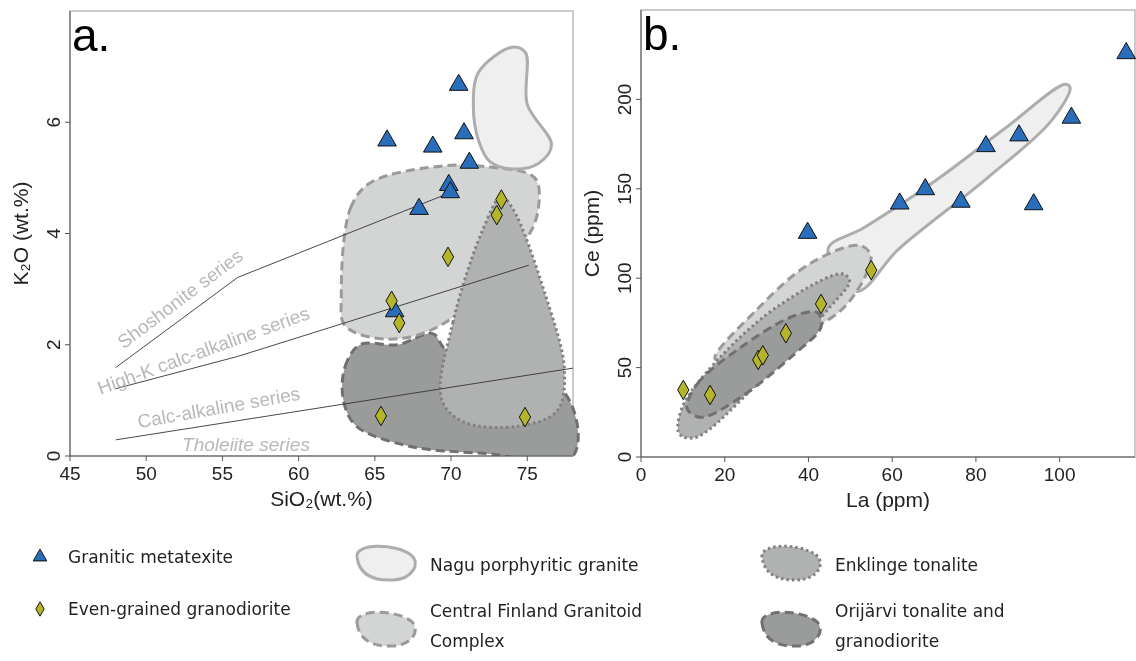  What do you see at coordinates (888, 499) in the screenshot?
I see `x-axis-title: La (ppm)` at bounding box center [888, 499].